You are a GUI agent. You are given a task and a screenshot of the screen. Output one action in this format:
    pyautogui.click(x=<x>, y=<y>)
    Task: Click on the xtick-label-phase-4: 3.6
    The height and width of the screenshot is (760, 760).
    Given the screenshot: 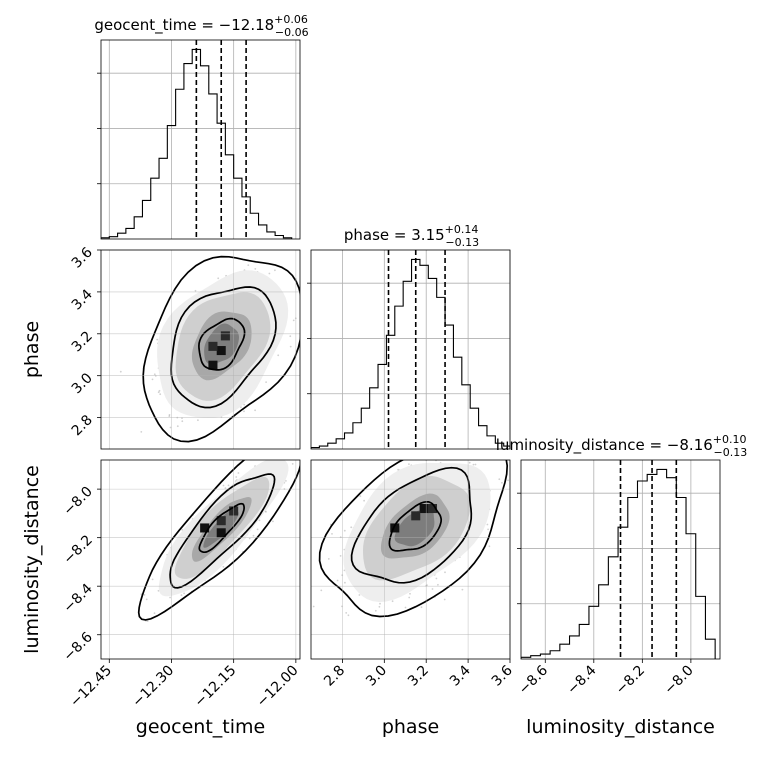 What is the action you would take?
    pyautogui.click(x=502, y=675)
    